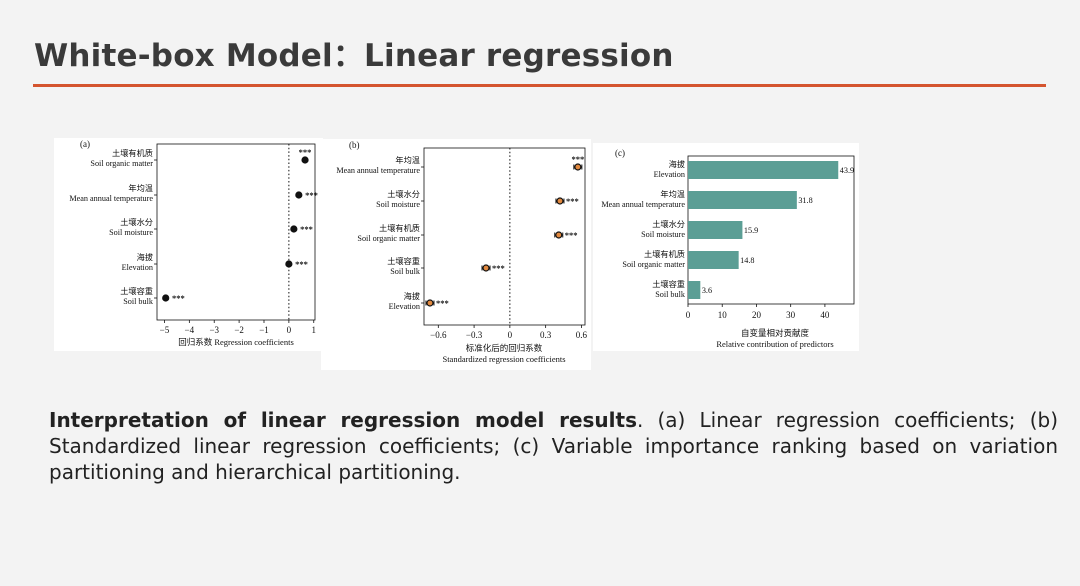 Image resolution: width=1080 pixels, height=586 pixels. What do you see at coordinates (775, 333) in the screenshot?
I see `x-axis-title-cn: 自变量相对贡献度` at bounding box center [775, 333].